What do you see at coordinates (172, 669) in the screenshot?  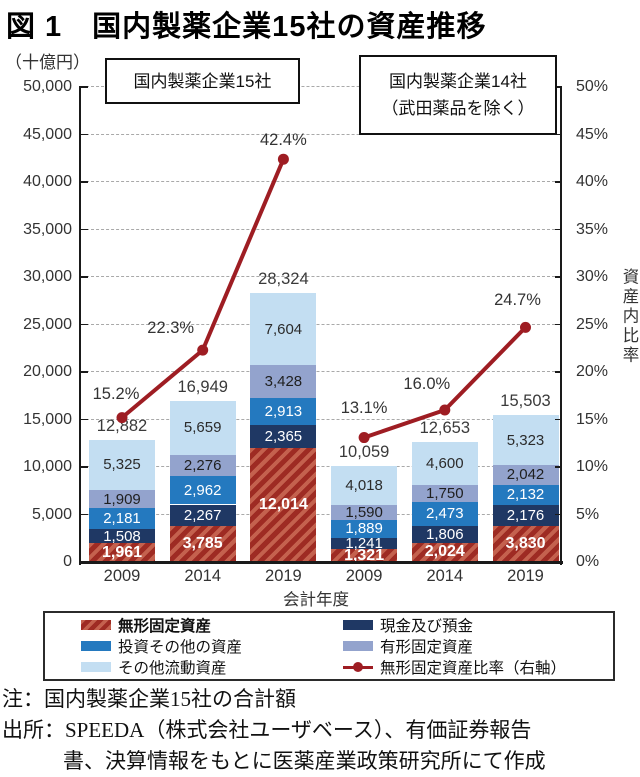 I see `legend-label: その他流動資産` at bounding box center [172, 669].